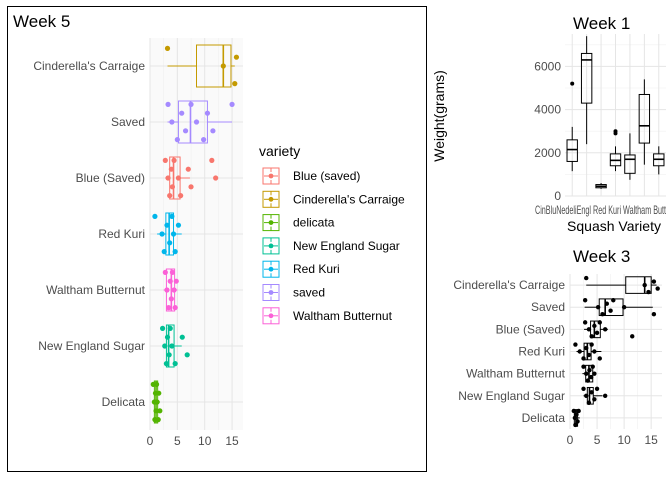 Image resolution: width=672 pixels, height=480 pixels. Describe the element at coordinates (439, 116) in the screenshot. I see `week1-y-axis-title: Weight(grams)` at that location.